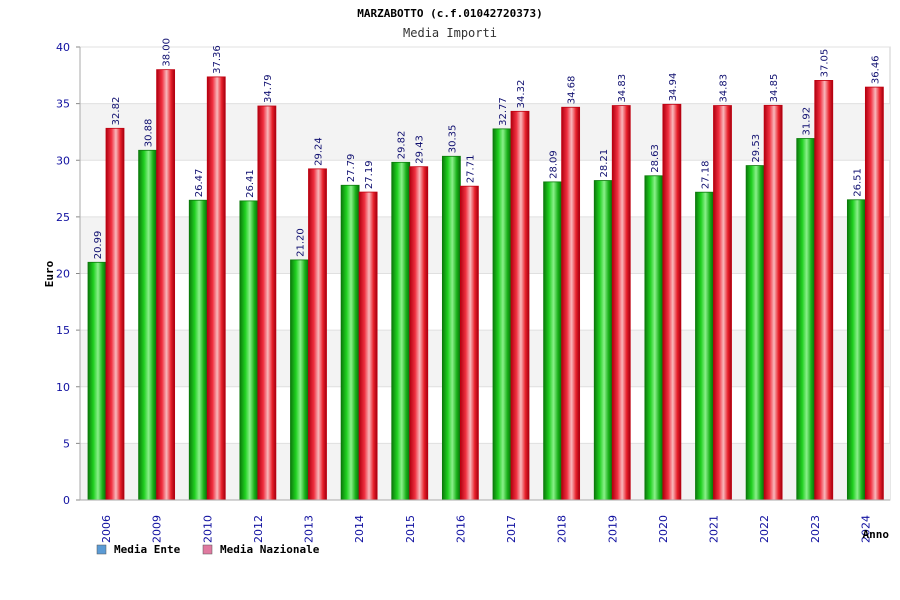  I want to click on y-tick-label: 10, so click(63, 387).